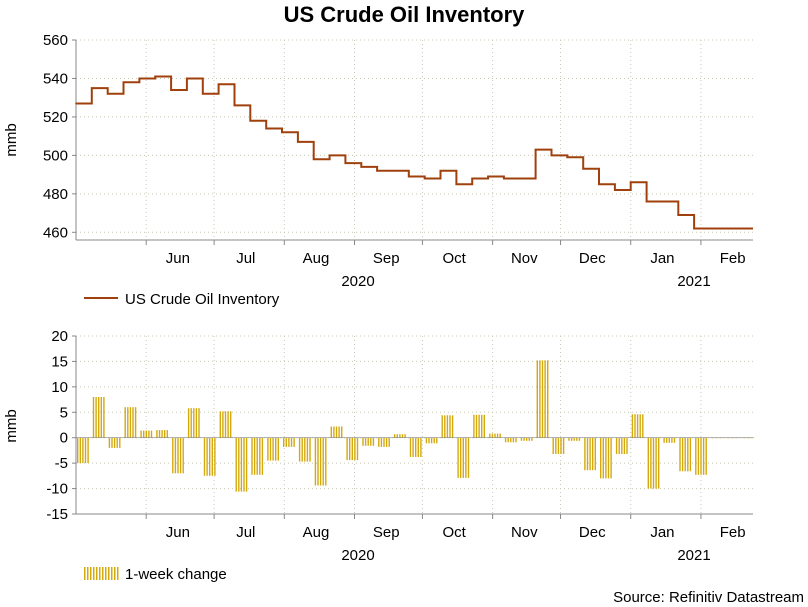  I want to click on y-tick-label: 540, so click(55, 78).